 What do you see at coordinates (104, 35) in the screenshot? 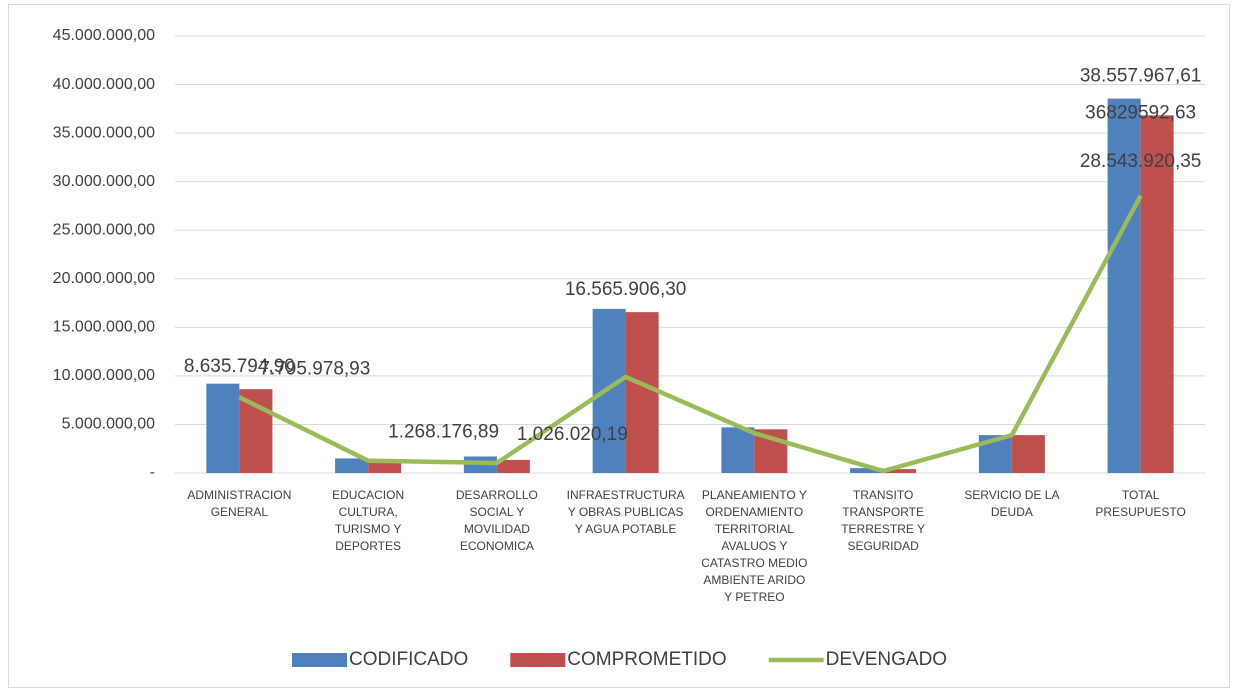
I see `y-tick-label: 45.000.000,00` at bounding box center [104, 35].